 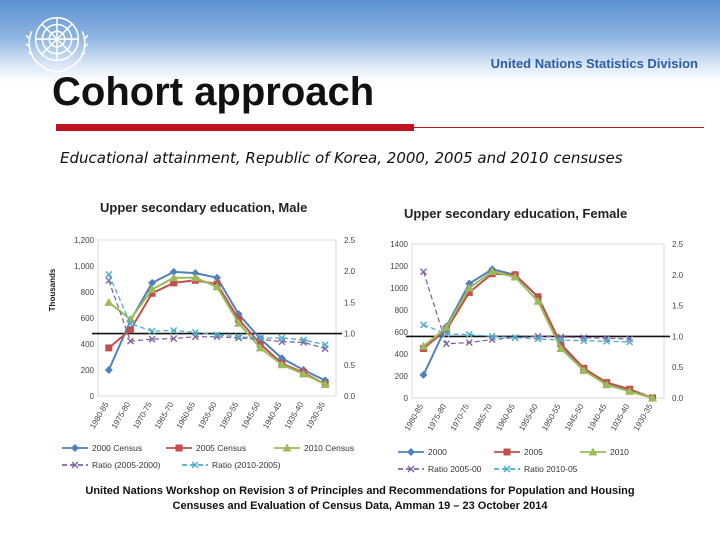 What do you see at coordinates (251, 415) in the screenshot?
I see `x-tick-label: 1945-50` at bounding box center [251, 415].